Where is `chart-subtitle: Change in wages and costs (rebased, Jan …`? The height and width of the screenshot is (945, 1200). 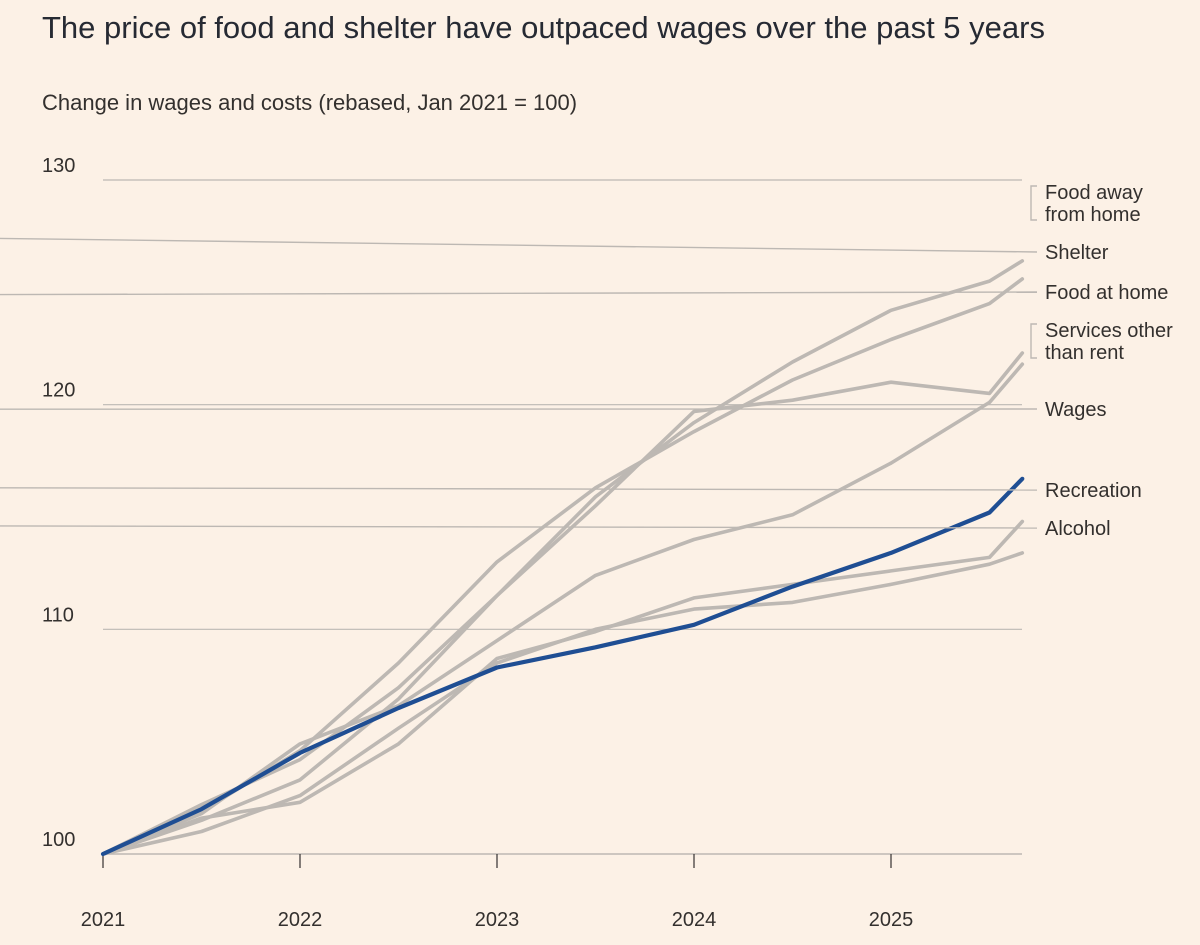
chart-subtitle: Change in wages and costs (rebased, Jan … is located at coordinates (310, 102).